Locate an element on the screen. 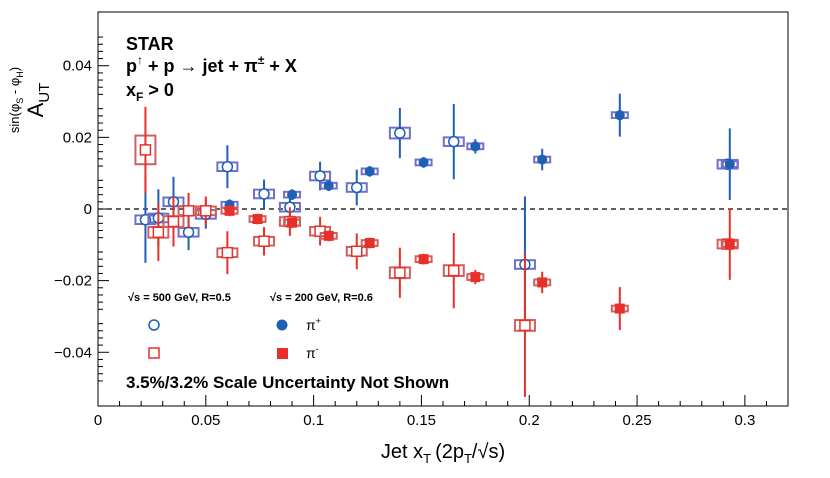  x-tick-label: 0.3 is located at coordinates (744, 420).